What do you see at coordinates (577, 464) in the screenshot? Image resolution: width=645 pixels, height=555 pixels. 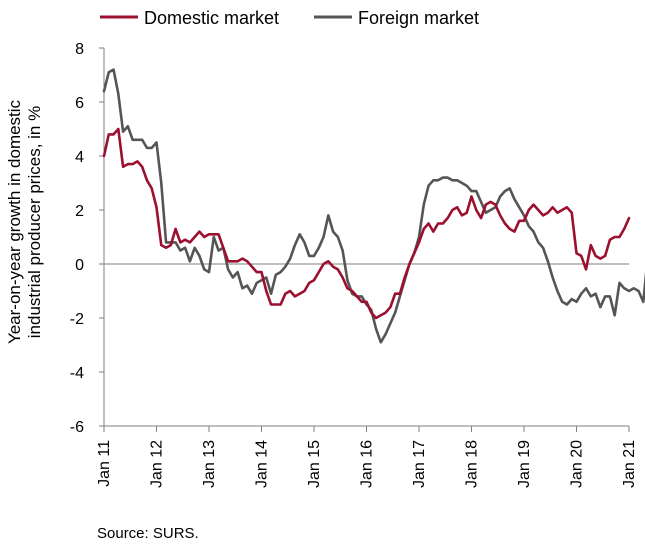 I see `x-tick-label: Jan 20` at bounding box center [577, 464].